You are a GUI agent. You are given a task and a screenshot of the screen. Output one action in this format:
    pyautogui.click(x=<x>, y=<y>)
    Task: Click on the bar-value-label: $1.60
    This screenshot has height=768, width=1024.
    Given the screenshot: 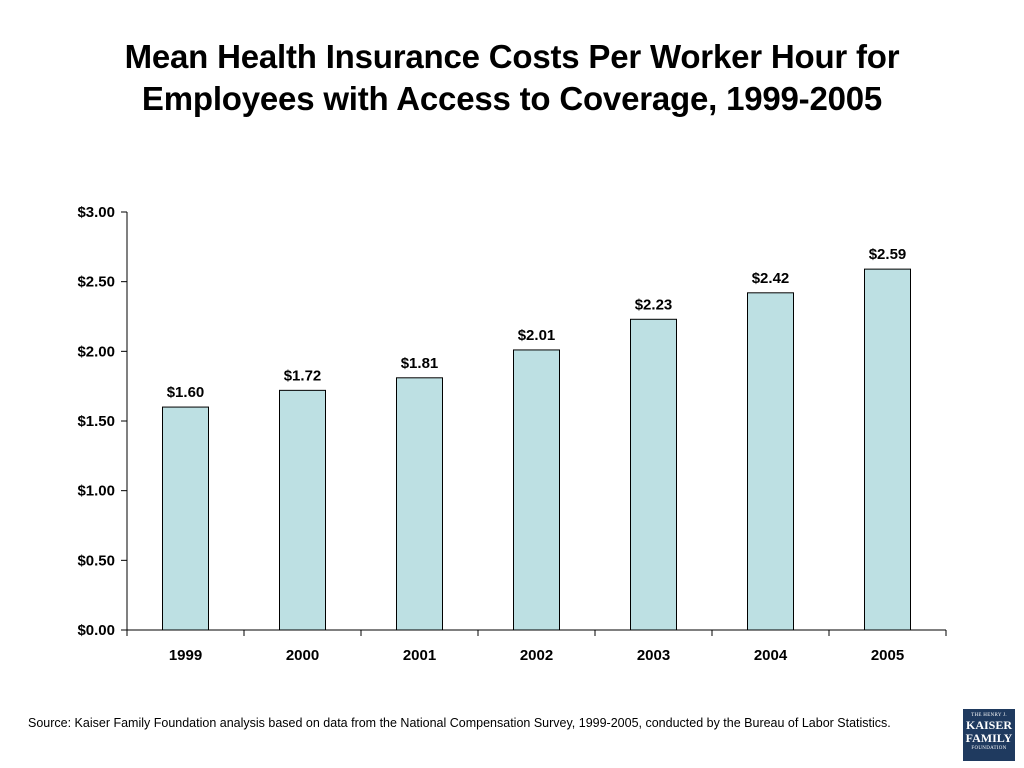 What is the action you would take?
    pyautogui.click(x=186, y=392)
    